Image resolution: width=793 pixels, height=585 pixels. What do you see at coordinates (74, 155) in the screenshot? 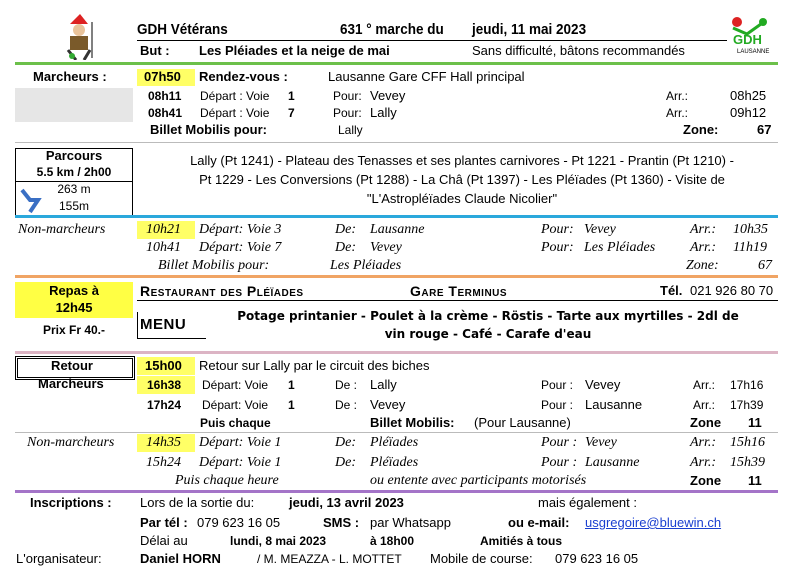
I see `label: Parcours` at bounding box center [74, 155].